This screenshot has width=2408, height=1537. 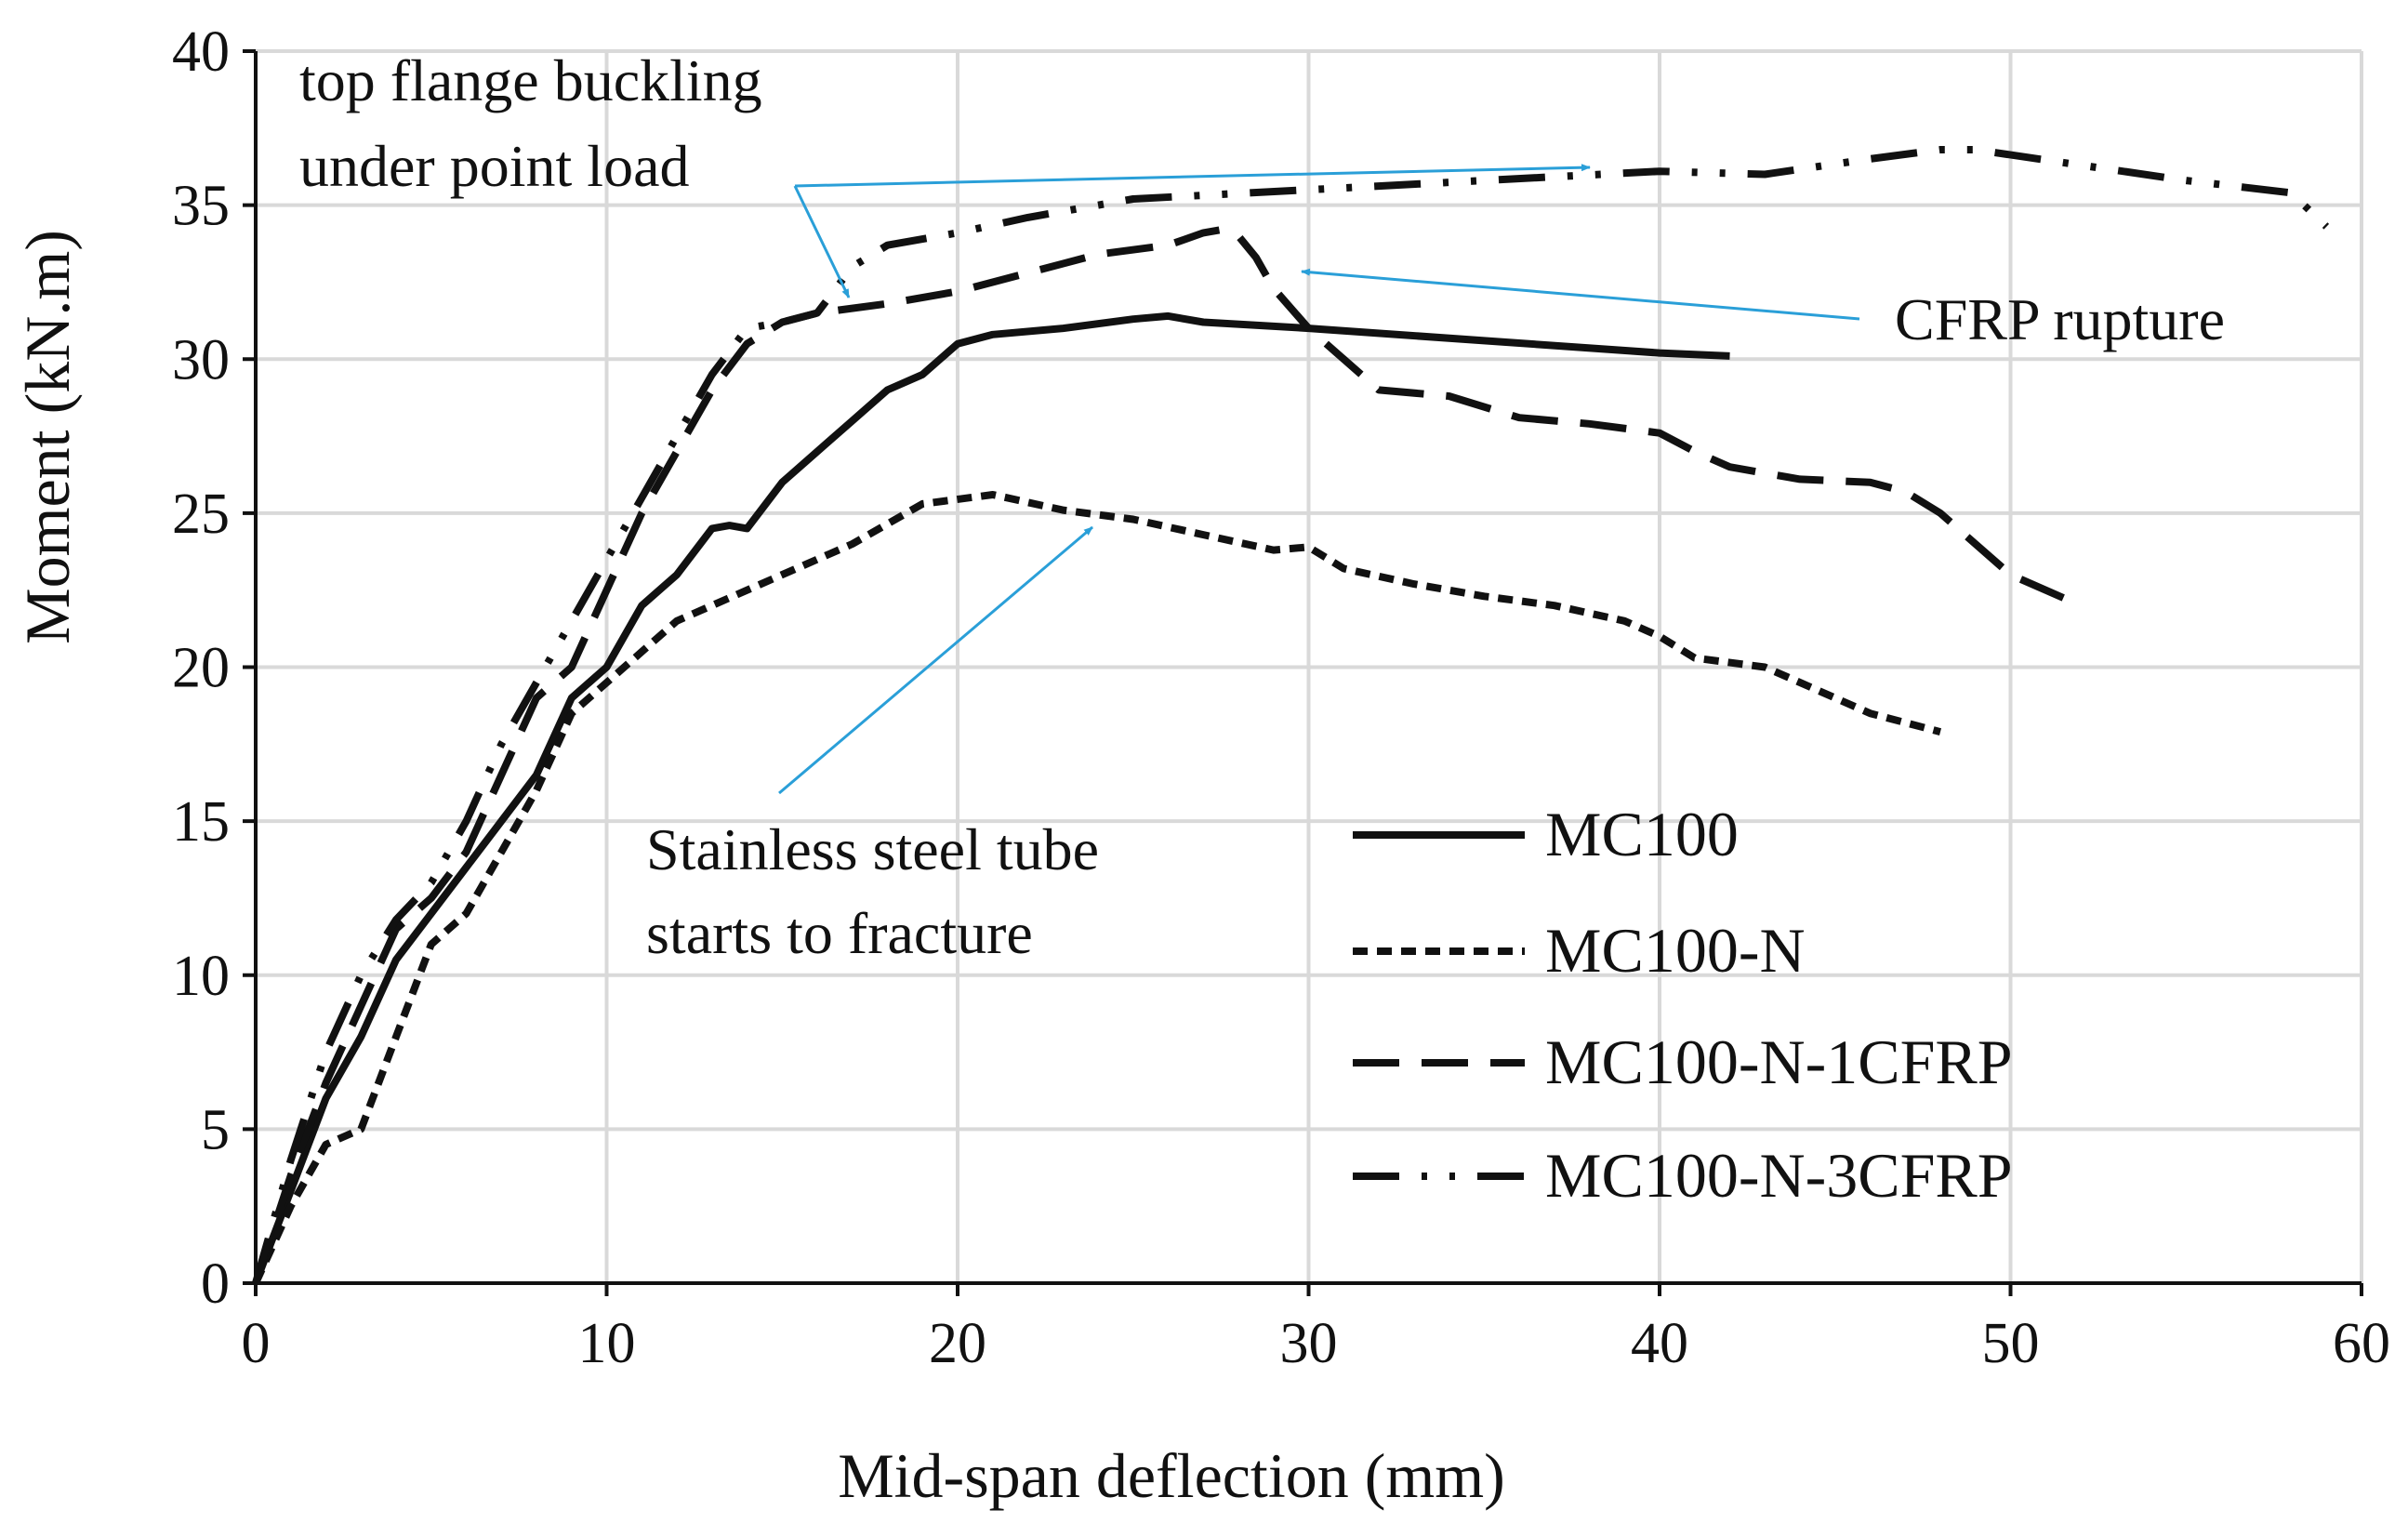 What do you see at coordinates (1580, 294) in the screenshot?
I see `arrow-cfrp-rupture` at bounding box center [1580, 294].